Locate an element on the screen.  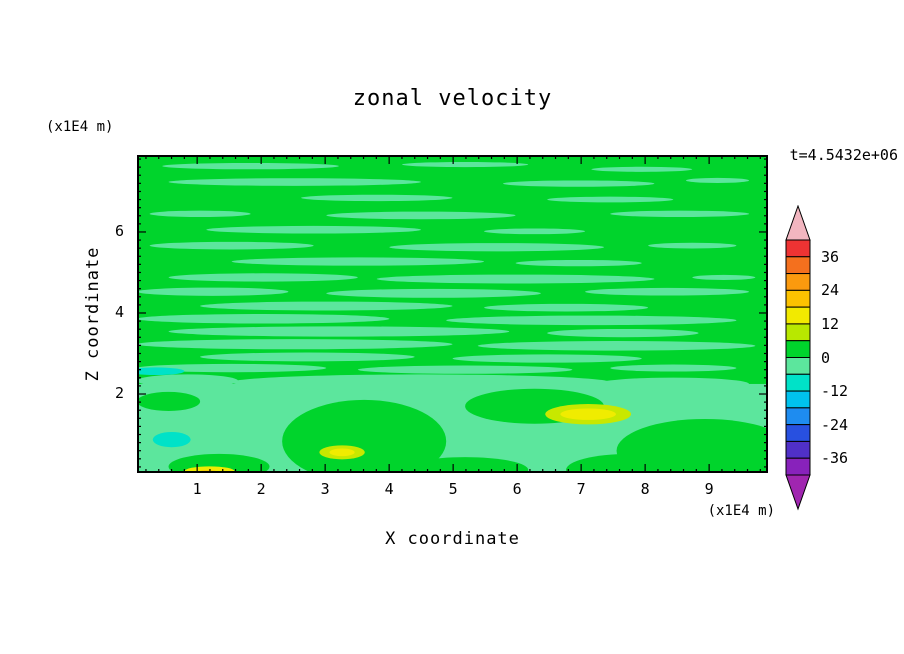
colorbar-tick-label: 24 is located at coordinates (830, 290).